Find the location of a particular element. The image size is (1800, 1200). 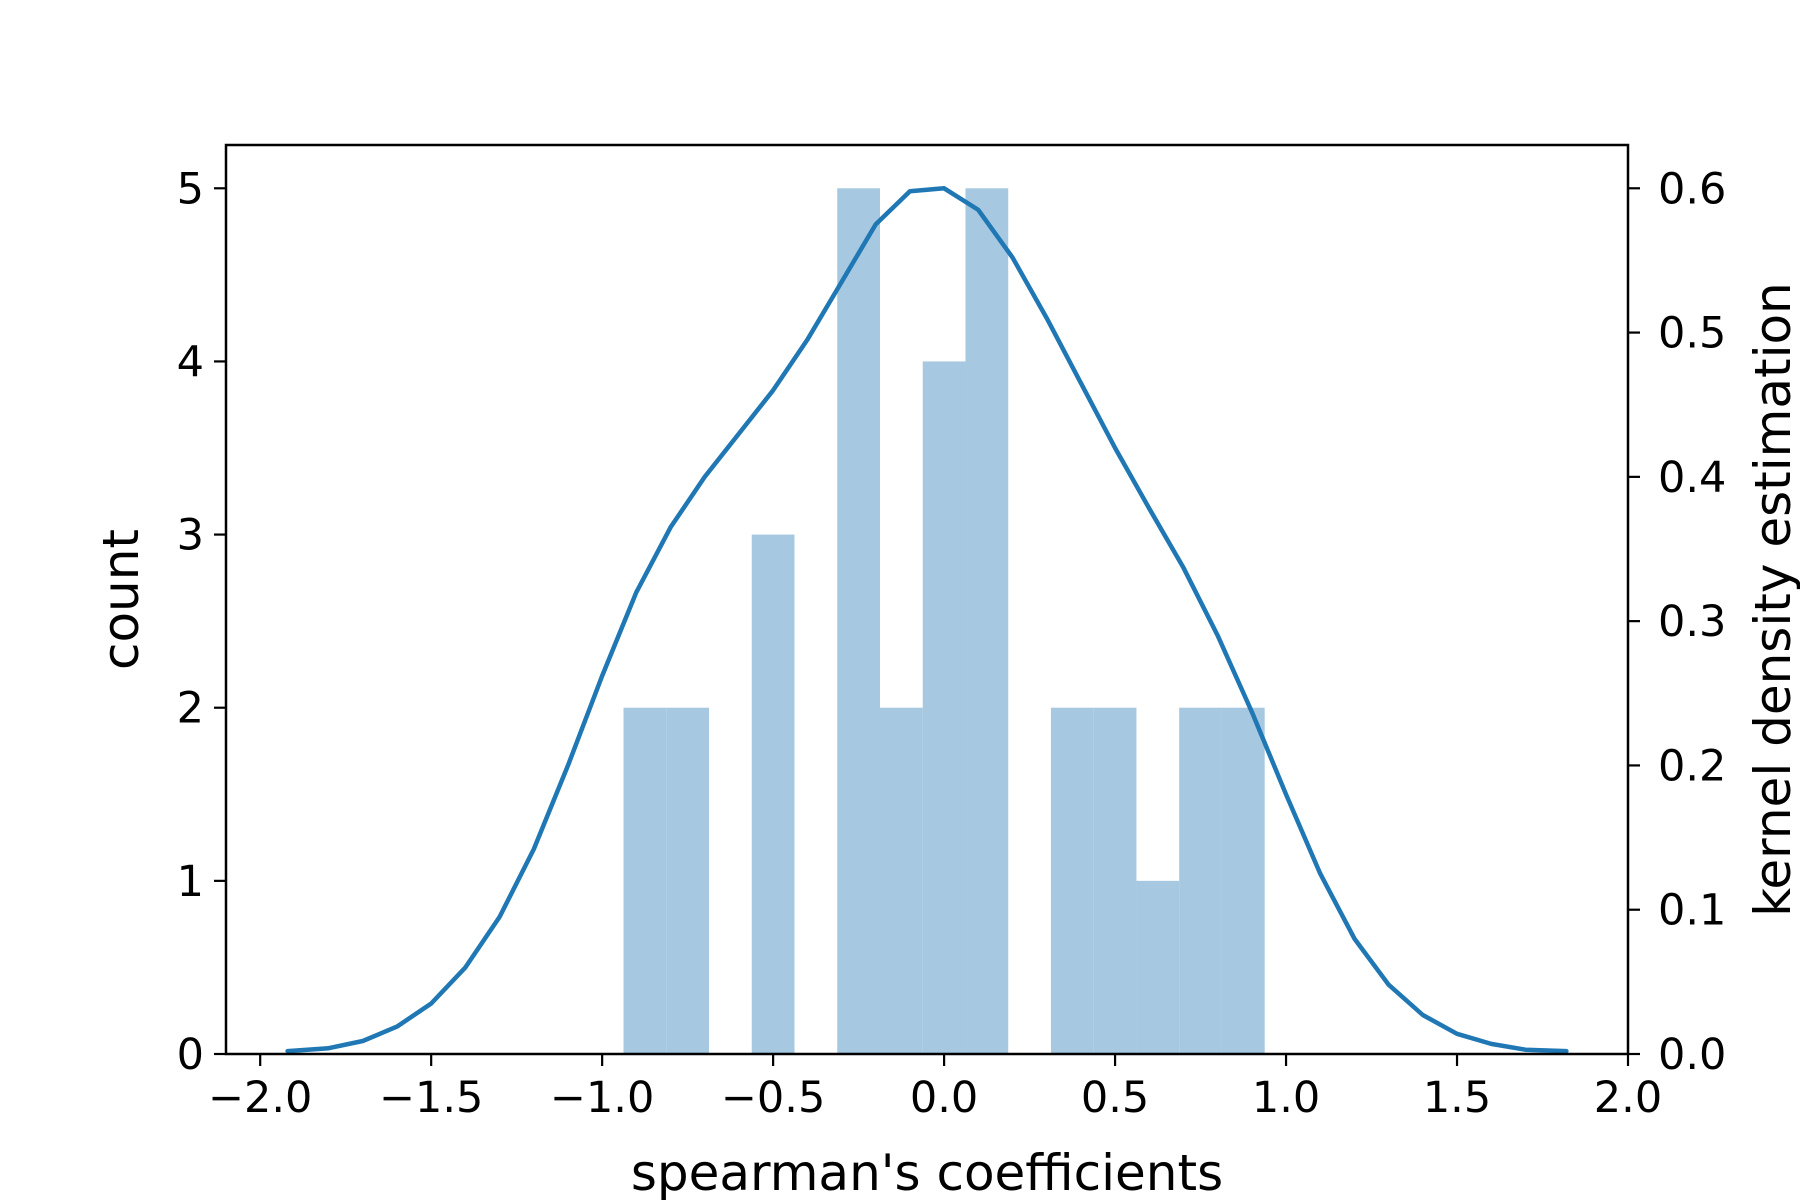

x-tick-label: −1.5 is located at coordinates (431, 1098).